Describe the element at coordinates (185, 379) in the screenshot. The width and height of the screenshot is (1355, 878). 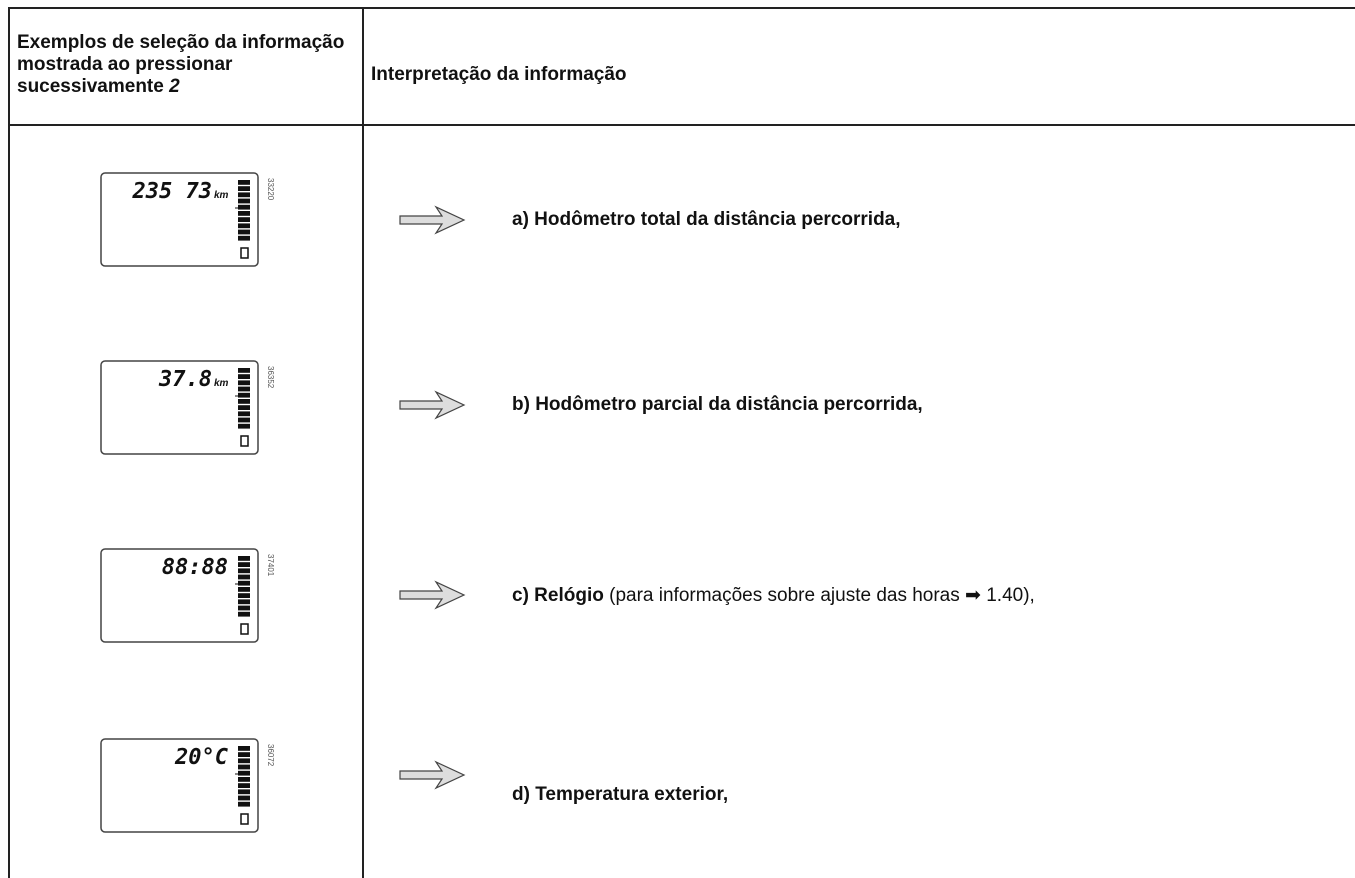
I see `lcd-reading: 37.8` at that location.